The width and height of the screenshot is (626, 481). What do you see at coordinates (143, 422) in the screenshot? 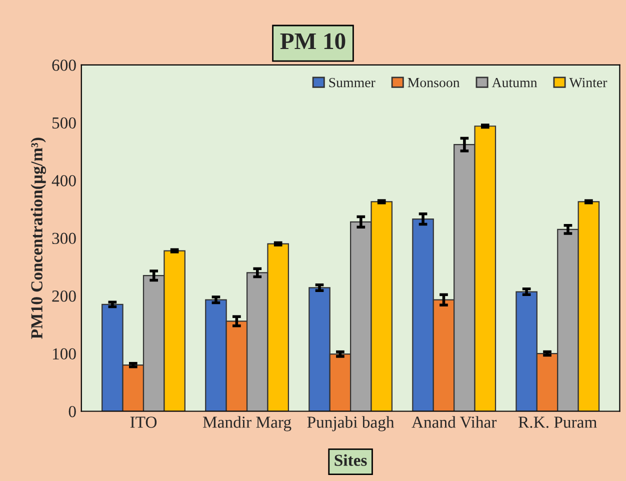
I see `x-tick-label: ITO` at bounding box center [143, 422].